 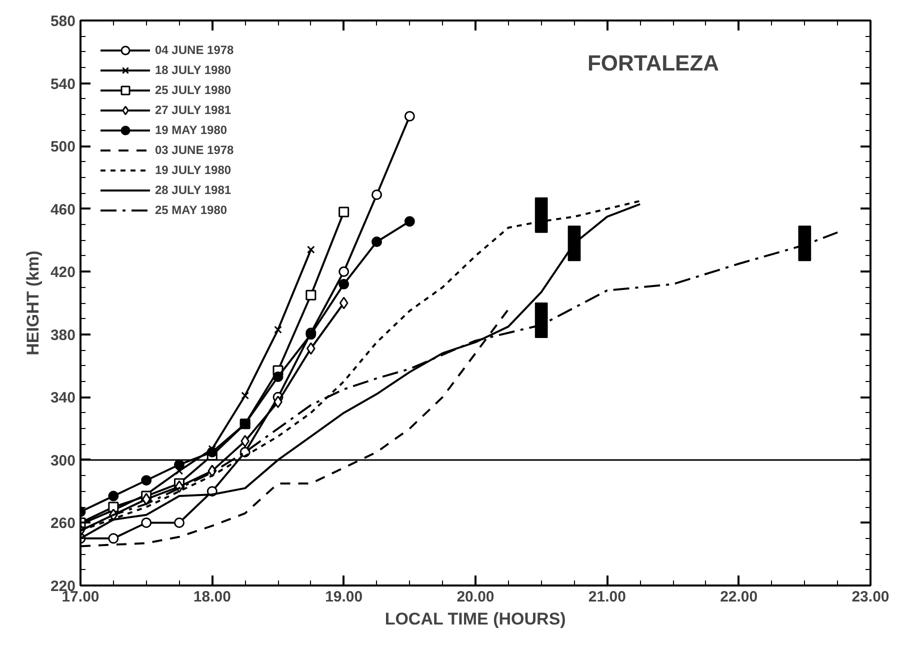 I want to click on y-tick-label: 380, so click(x=63, y=335).